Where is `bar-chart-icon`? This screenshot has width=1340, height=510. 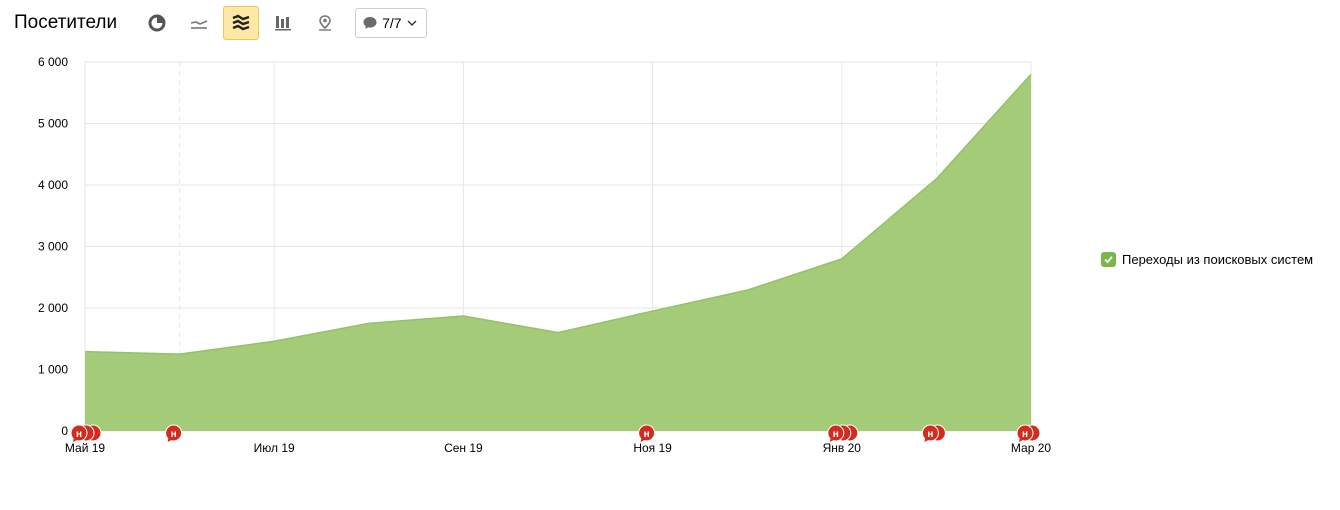
bar-chart-icon is located at coordinates (283, 23).